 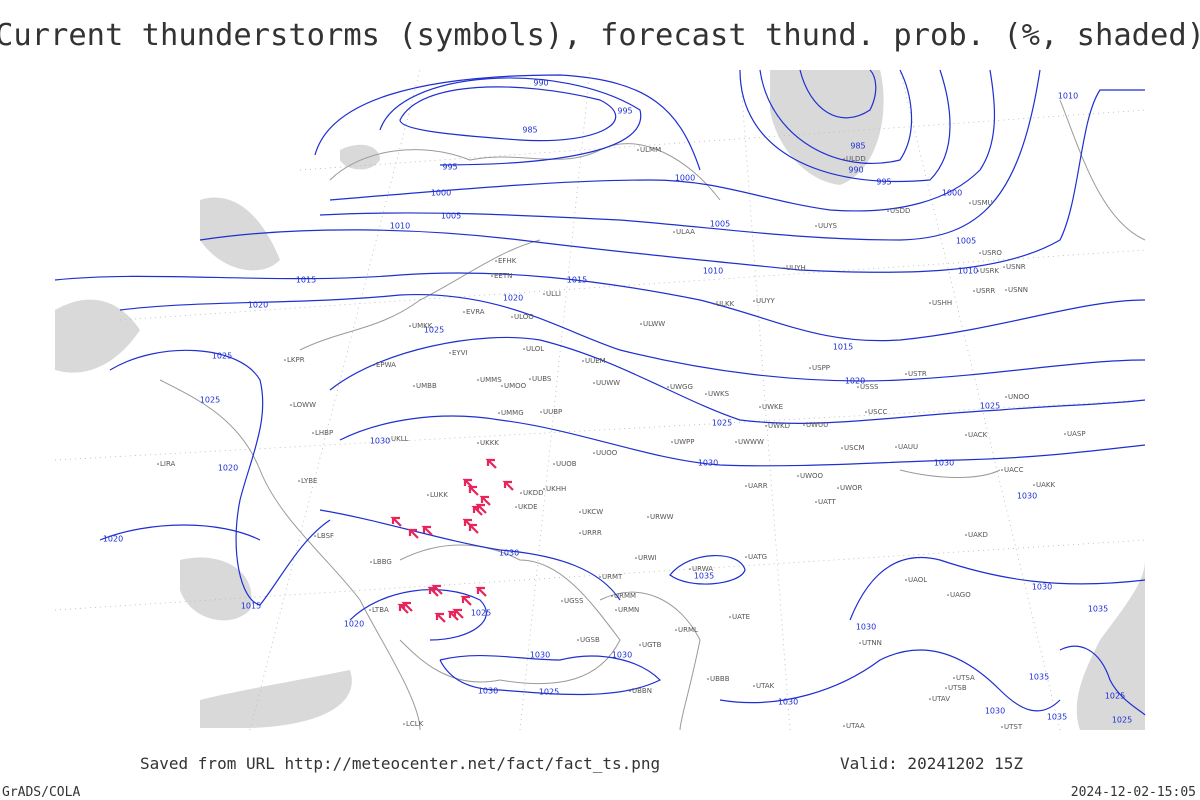 What do you see at coordinates (766, 301) in the screenshot?
I see `station-label: UUYY` at bounding box center [766, 301].